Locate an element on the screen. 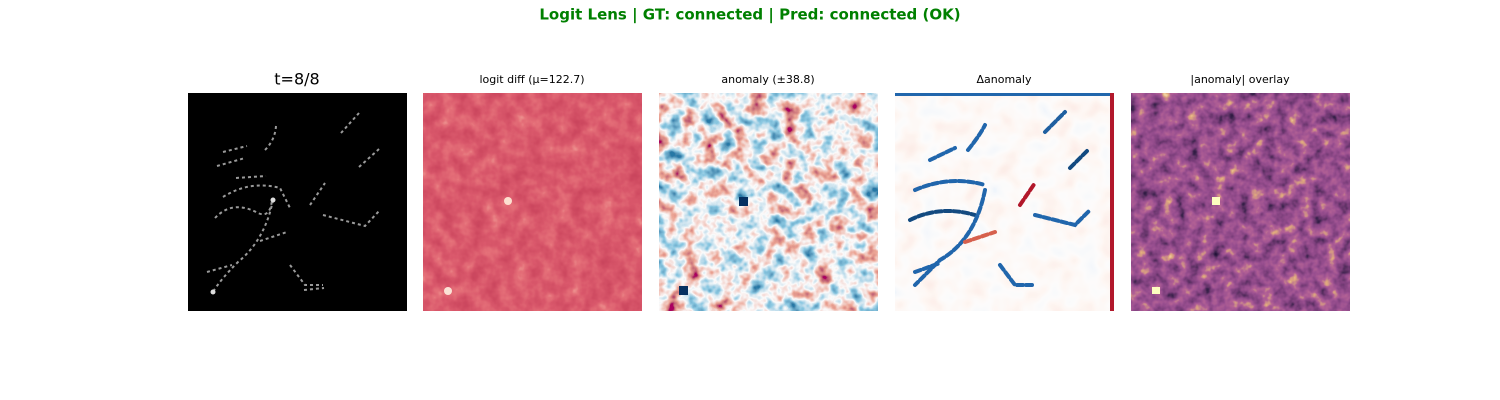 The height and width of the screenshot is (400, 1500). anomaly-overlay-map is located at coordinates (1240, 202).